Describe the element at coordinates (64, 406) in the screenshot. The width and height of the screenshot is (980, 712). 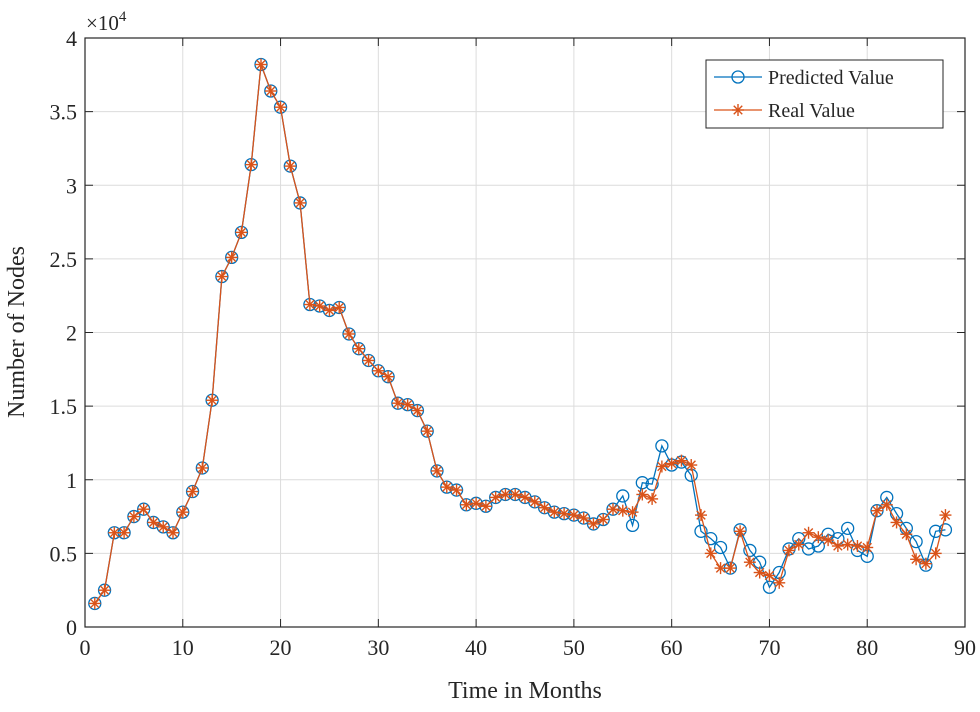
I see `y-tick-label: 1.5` at that location.